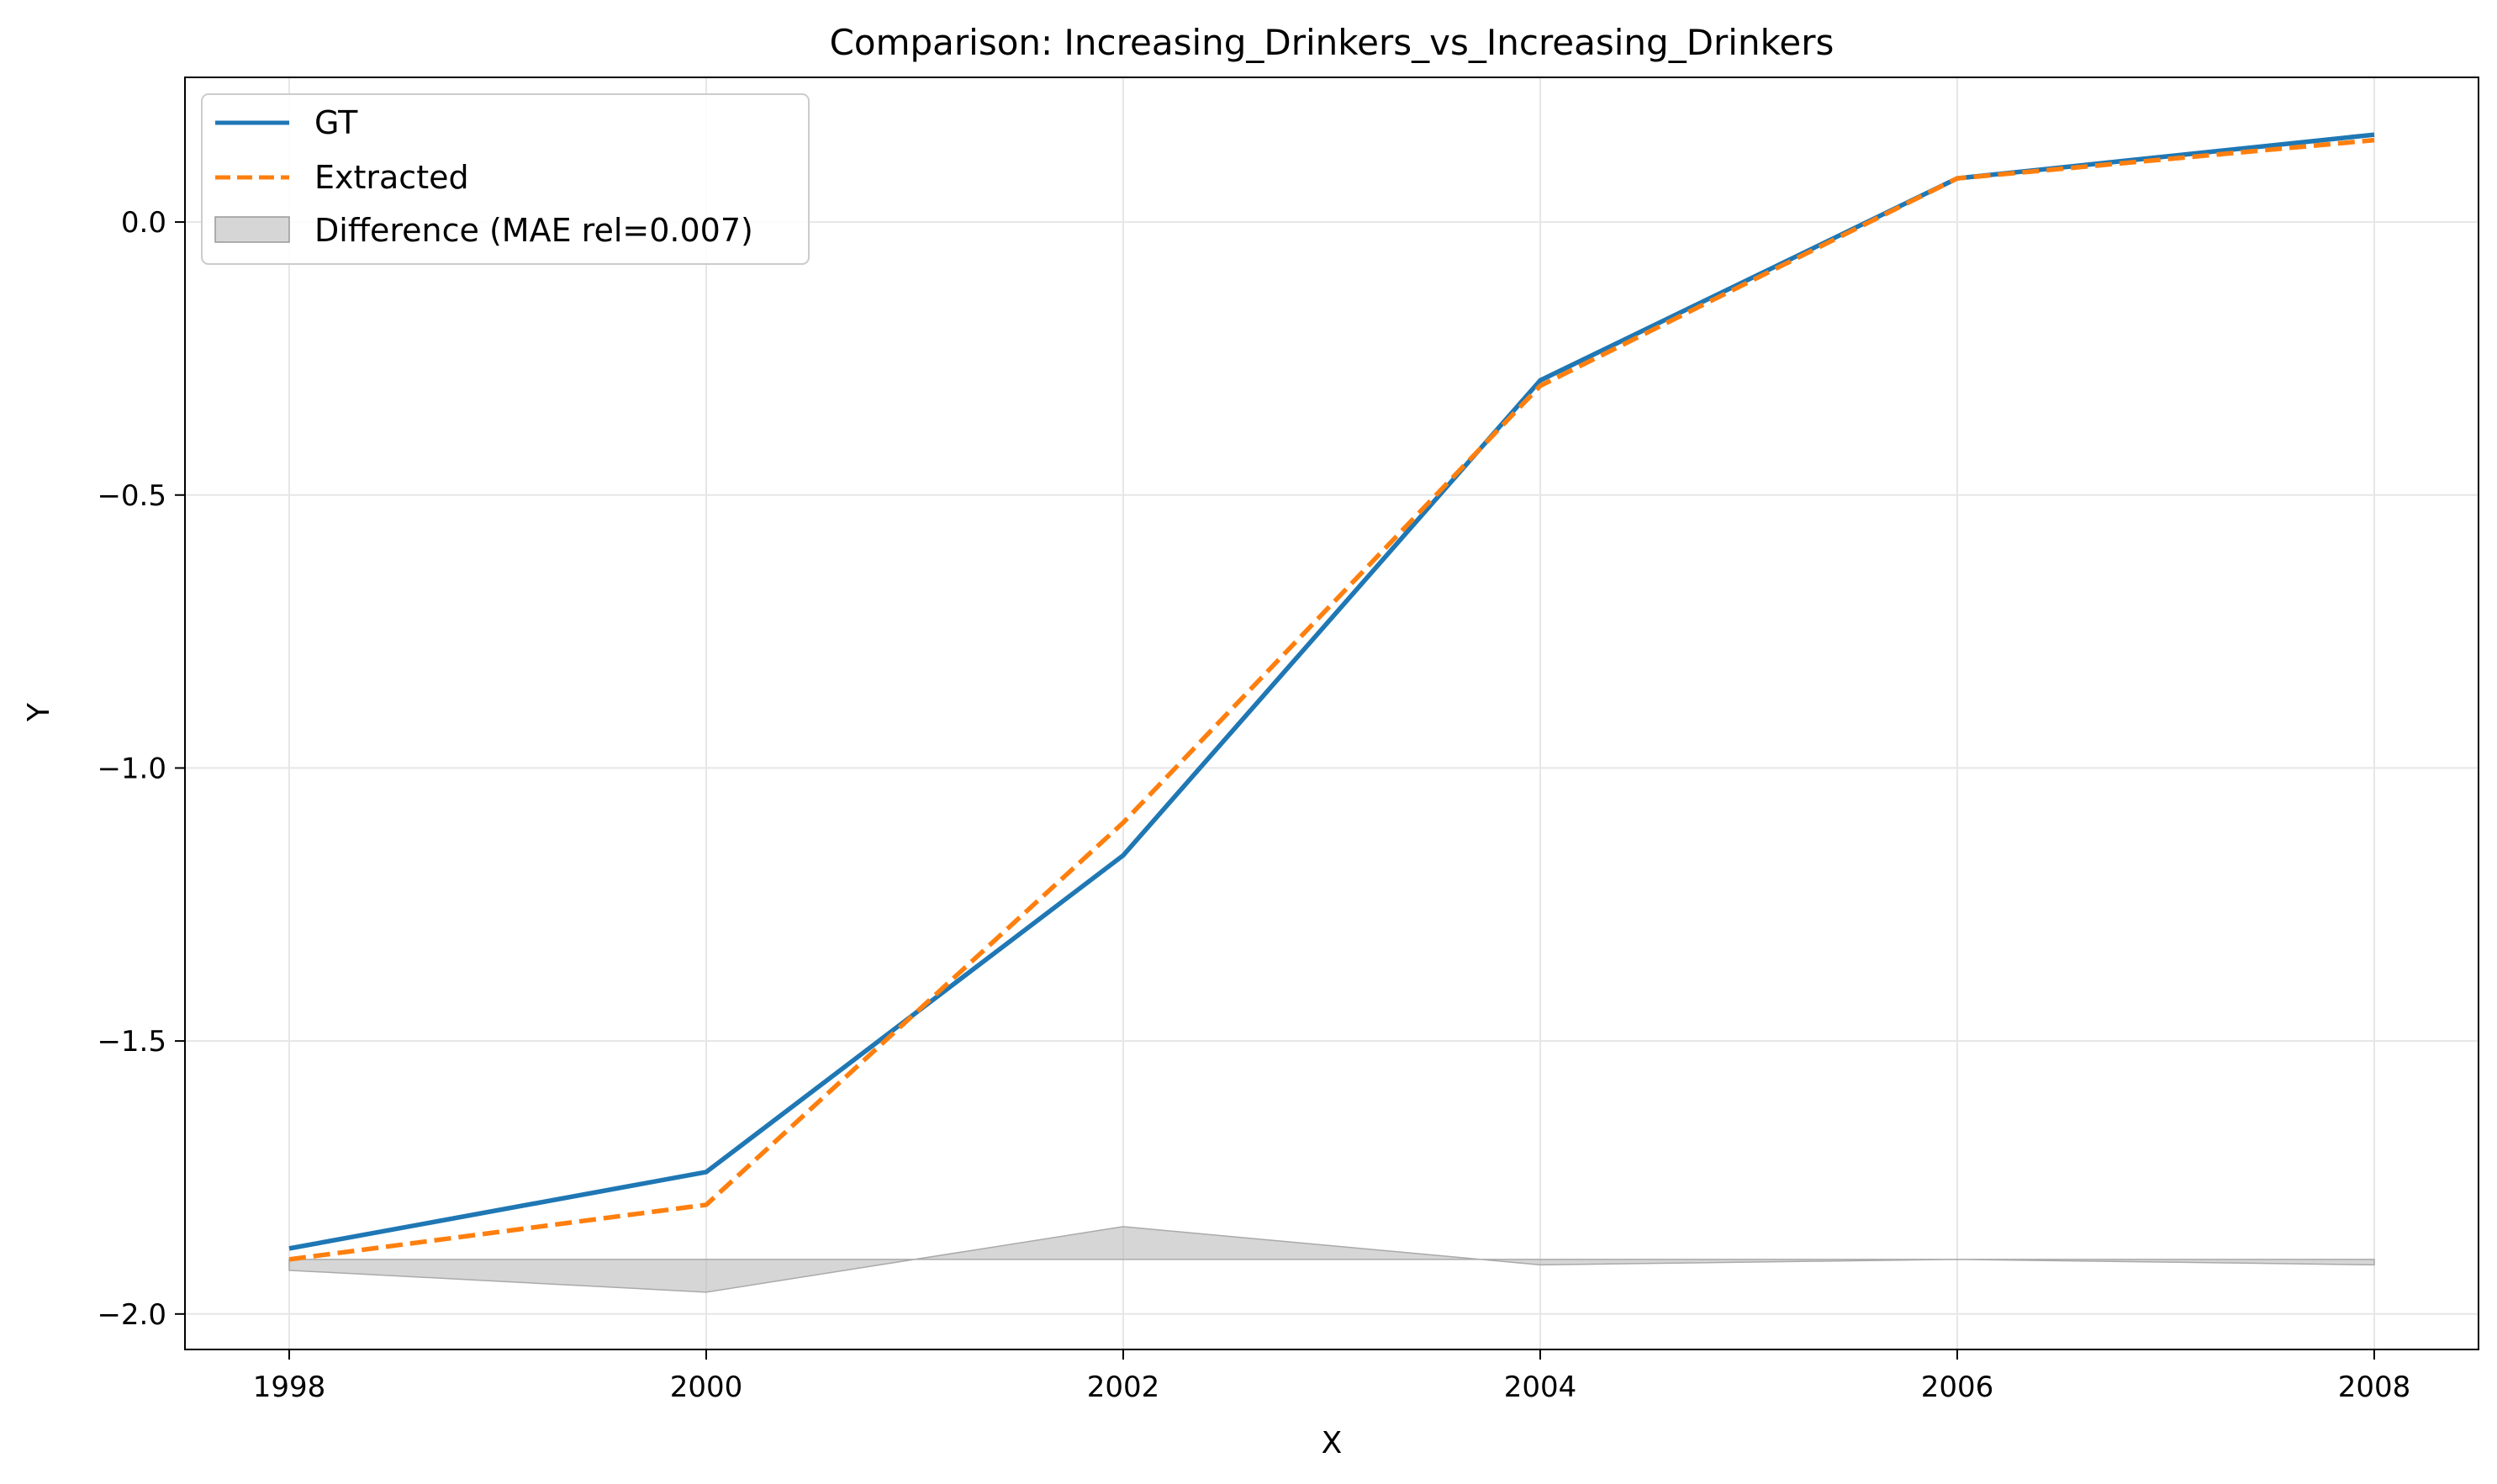  What do you see at coordinates (131, 768) in the screenshot?
I see `y-tick-label: −1.0` at bounding box center [131, 768].